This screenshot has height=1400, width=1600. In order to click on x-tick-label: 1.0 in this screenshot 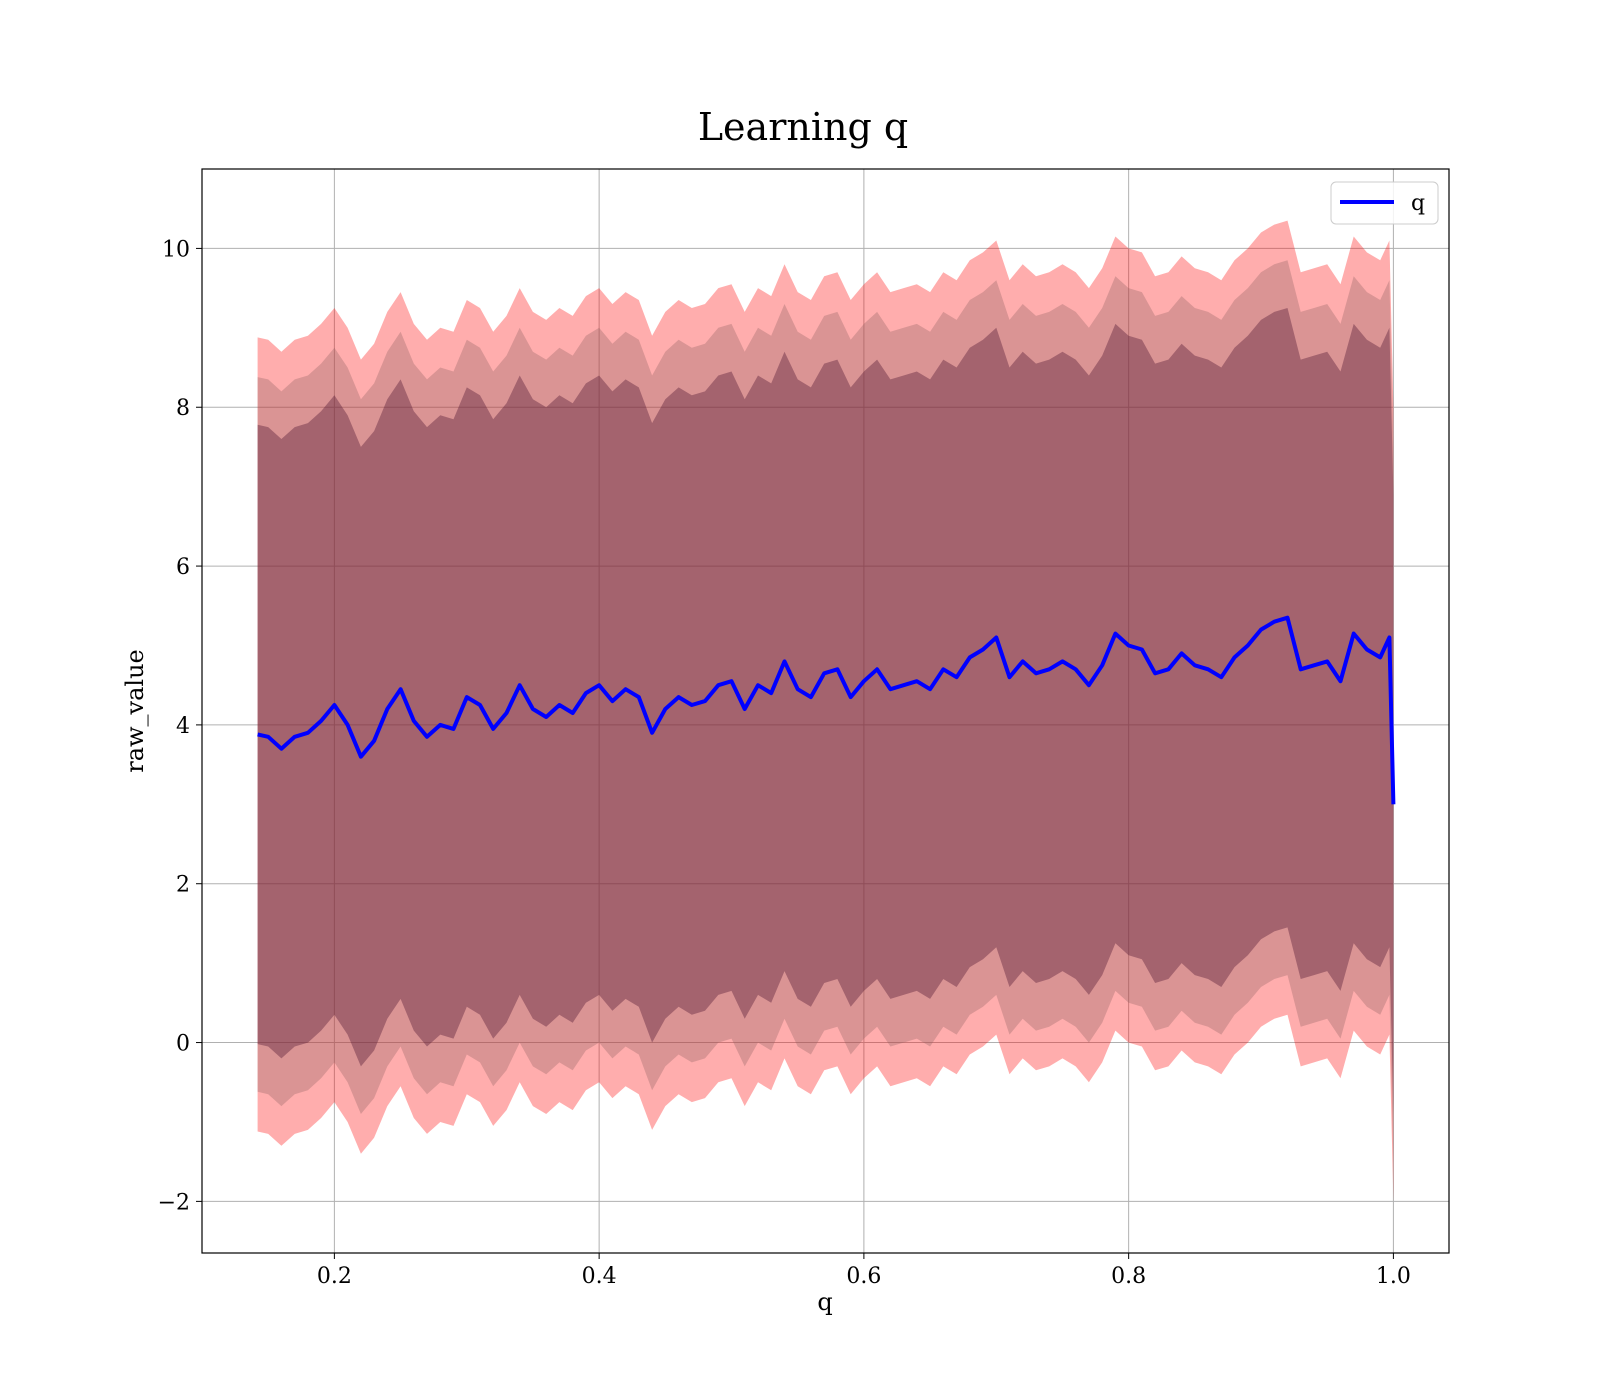, I will do `click(1393, 1276)`.